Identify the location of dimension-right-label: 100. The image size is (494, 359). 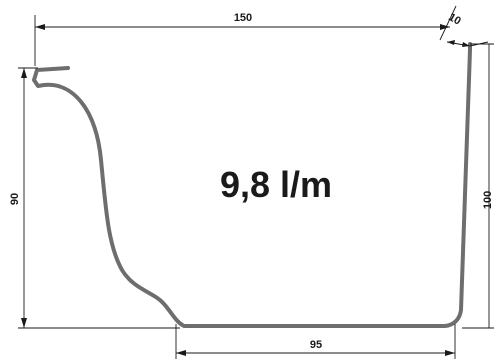
(488, 200).